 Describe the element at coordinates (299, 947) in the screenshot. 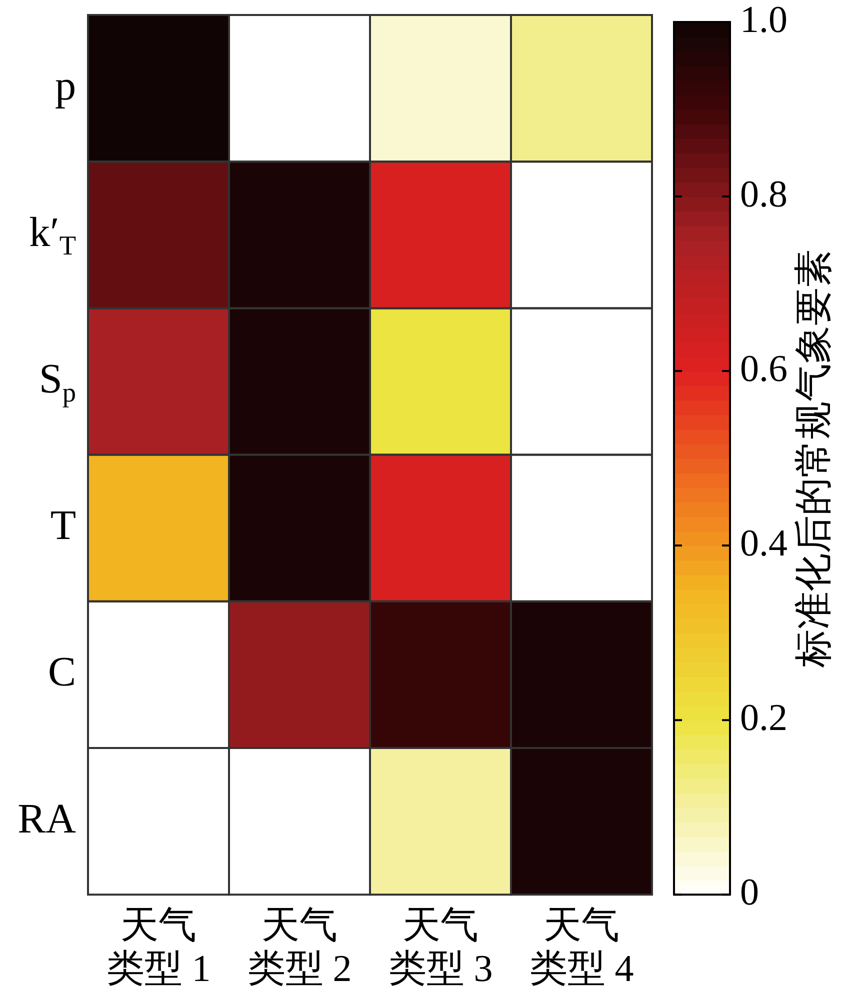

I see `x-tick-label: 天气类型 2` at that location.